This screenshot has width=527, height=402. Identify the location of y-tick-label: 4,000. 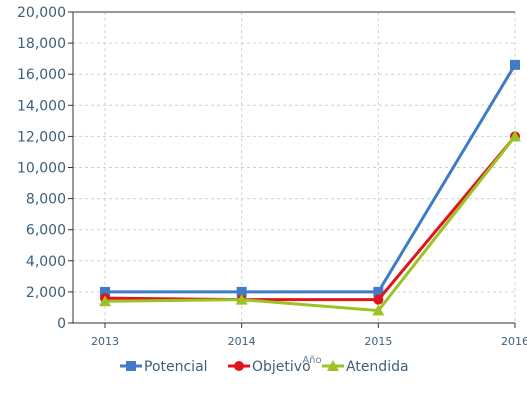
(46, 262).